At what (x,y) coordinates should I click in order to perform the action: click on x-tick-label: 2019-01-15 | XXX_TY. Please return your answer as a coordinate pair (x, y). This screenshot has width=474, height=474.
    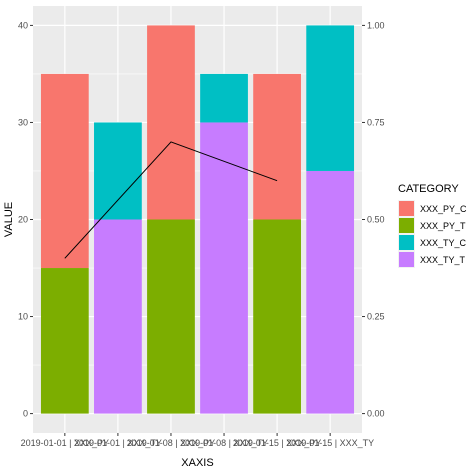
    Looking at the image, I should click on (330, 443).